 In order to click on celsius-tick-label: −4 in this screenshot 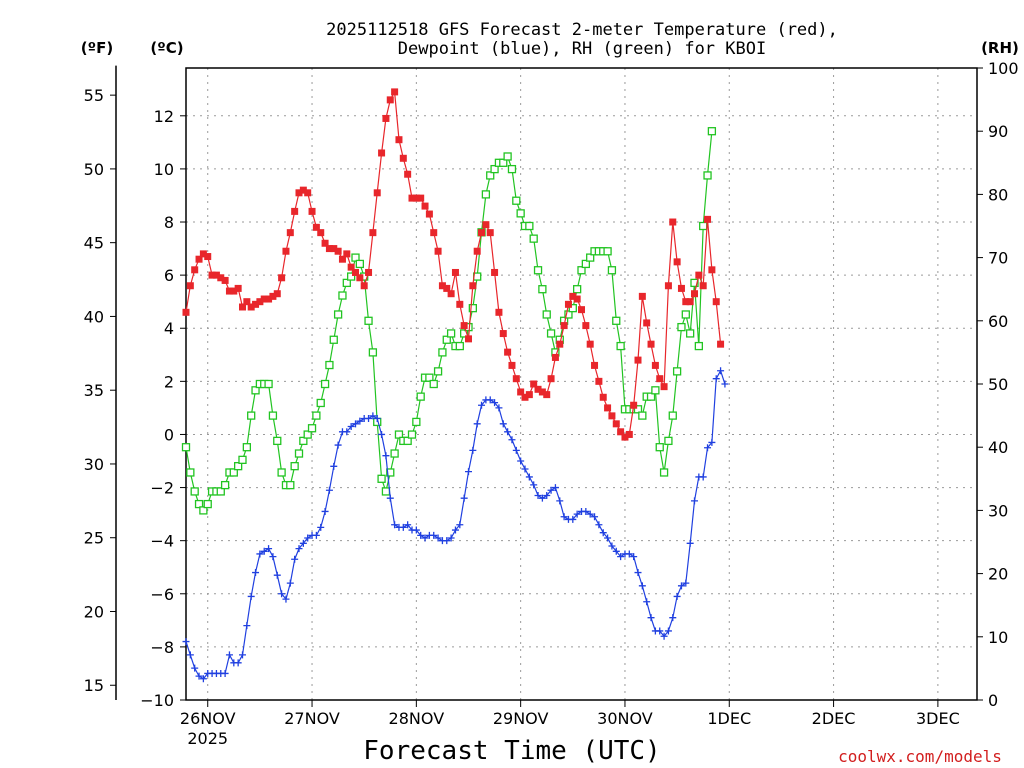, I will do `click(162, 541)`.